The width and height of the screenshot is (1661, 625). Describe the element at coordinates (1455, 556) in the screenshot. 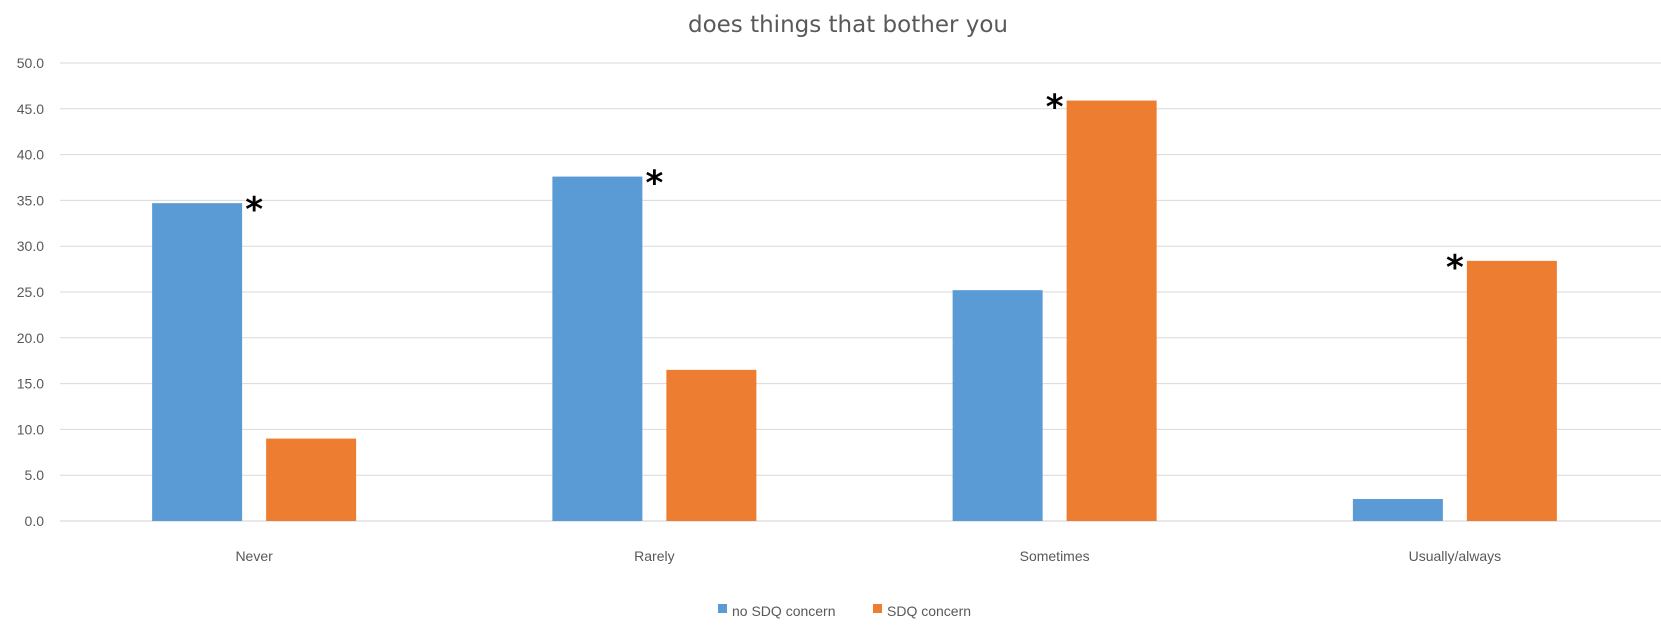

I see `x-category-label: Usually/always` at that location.